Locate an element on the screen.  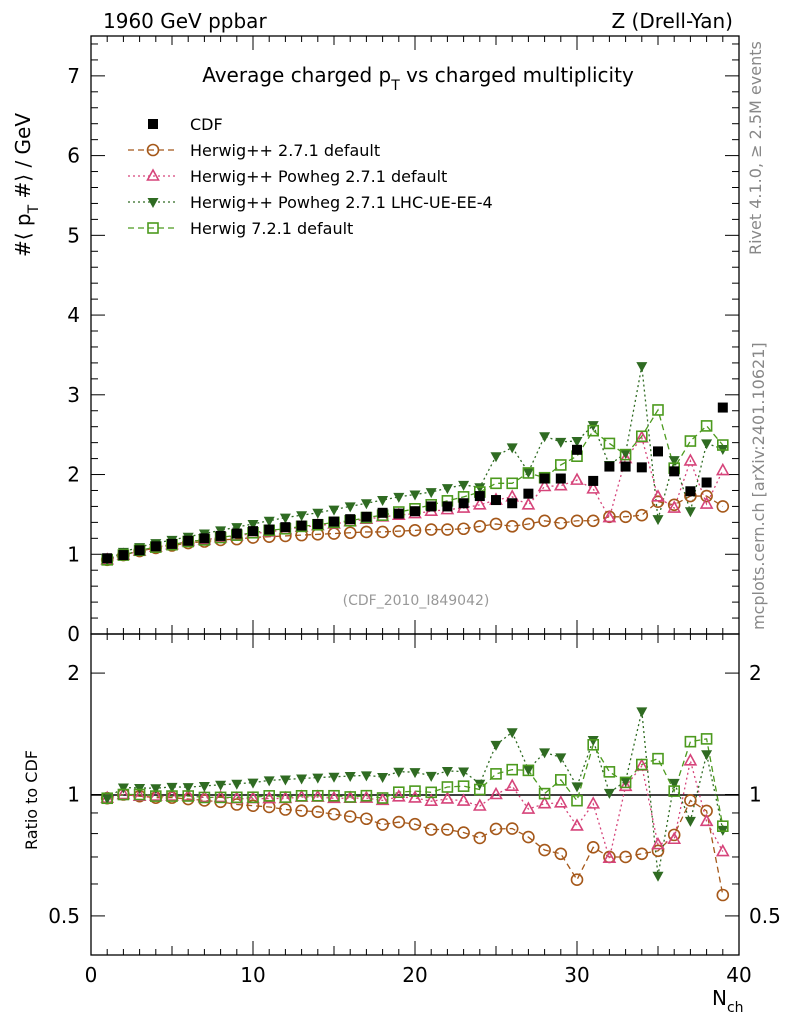
y-tick-label: 1 is located at coordinates (73, 554).